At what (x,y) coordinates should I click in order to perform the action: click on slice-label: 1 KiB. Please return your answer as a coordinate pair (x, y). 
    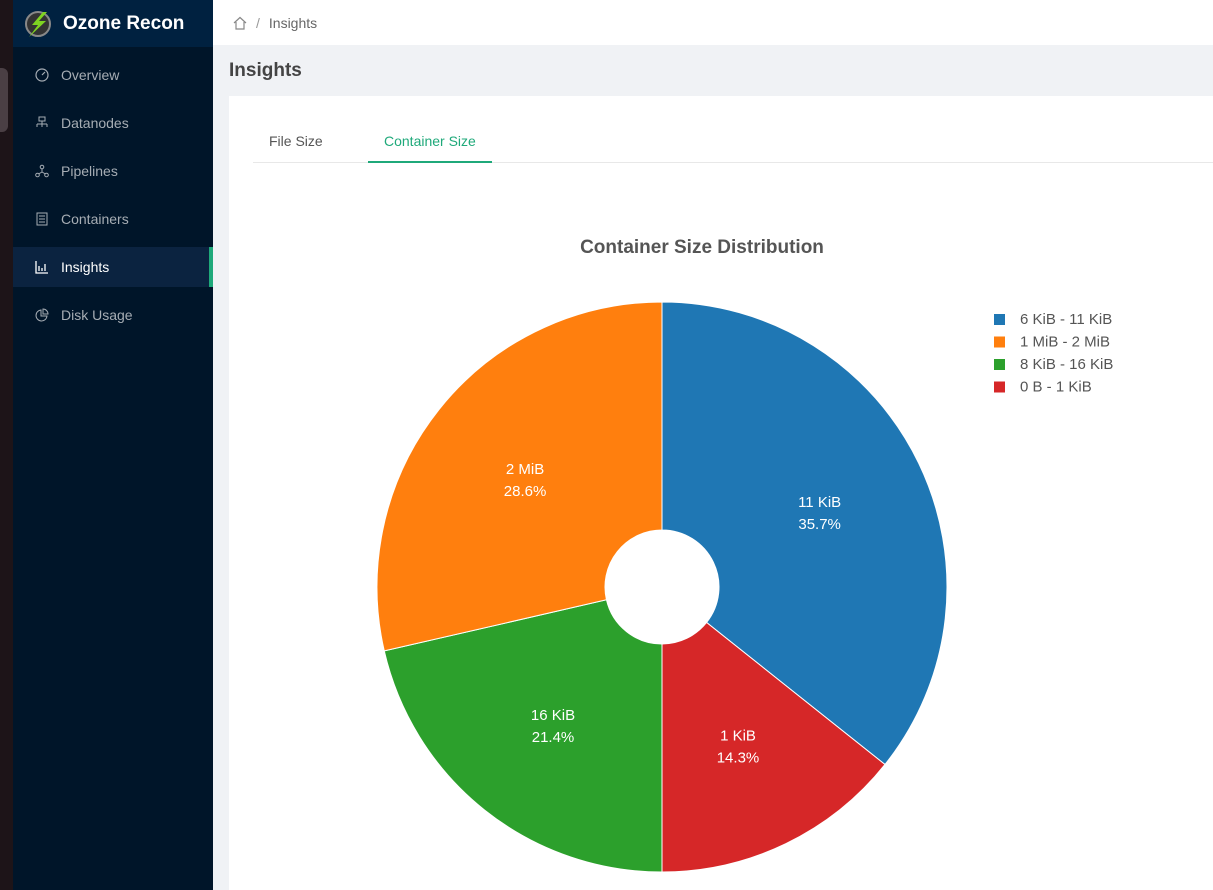
    Looking at the image, I should click on (738, 736).